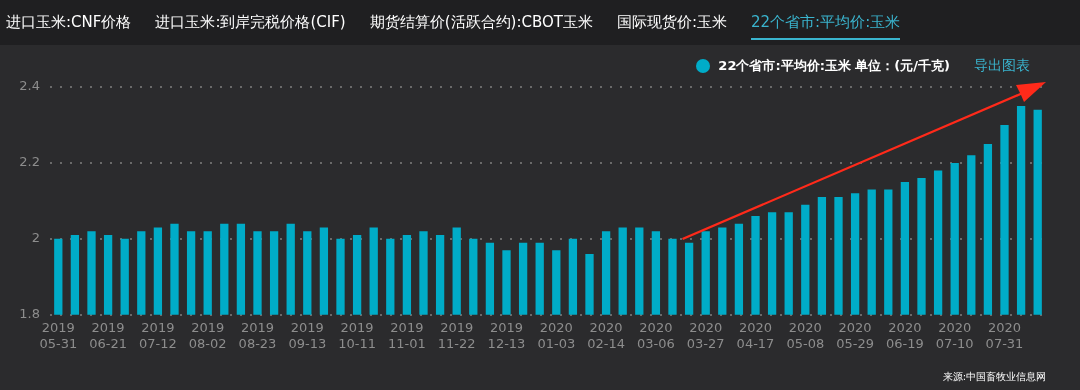 The image size is (1080, 390). Describe the element at coordinates (207, 335) in the screenshot. I see `x-tick-label: 2019 08-02` at that location.